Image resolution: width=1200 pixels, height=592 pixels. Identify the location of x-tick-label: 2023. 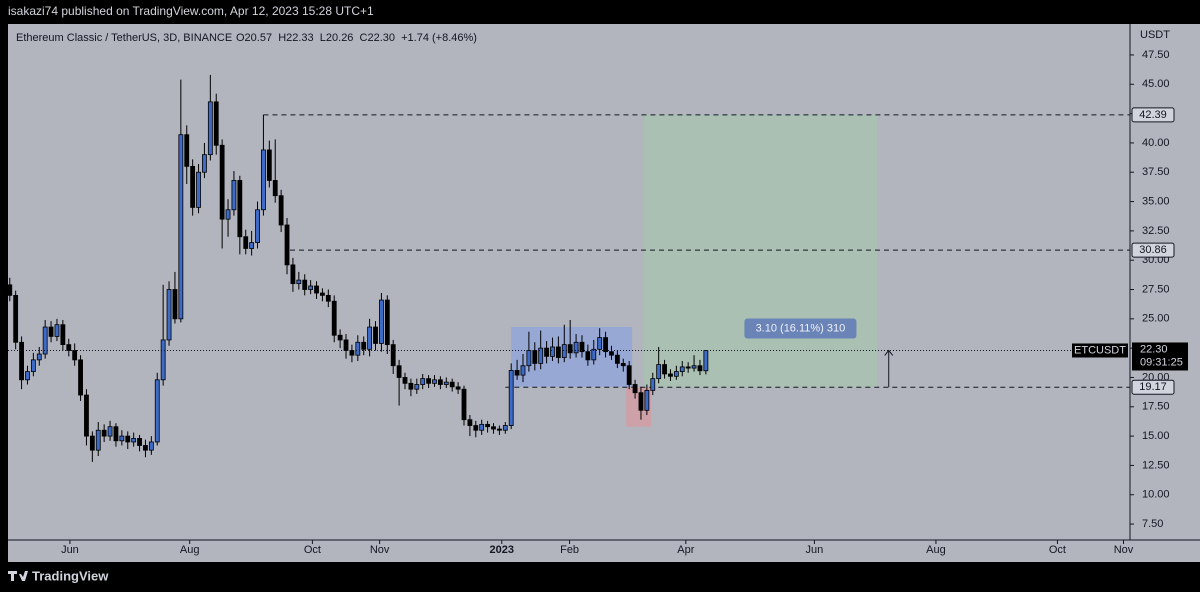
(502, 550).